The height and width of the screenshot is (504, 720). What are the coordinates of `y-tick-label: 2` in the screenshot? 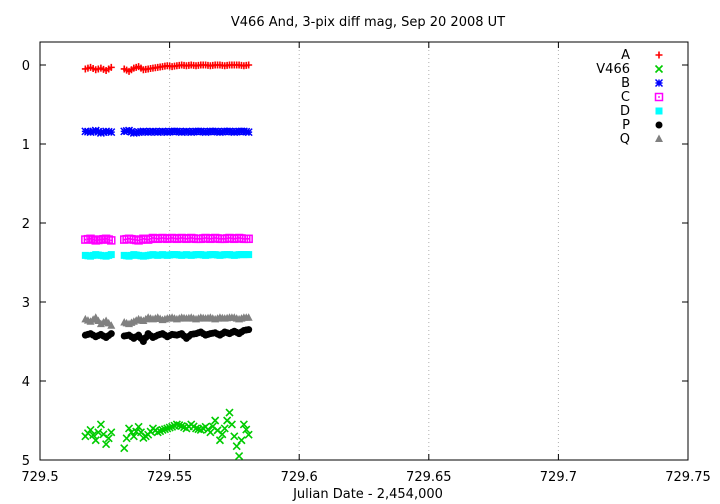 It's located at (26, 224).